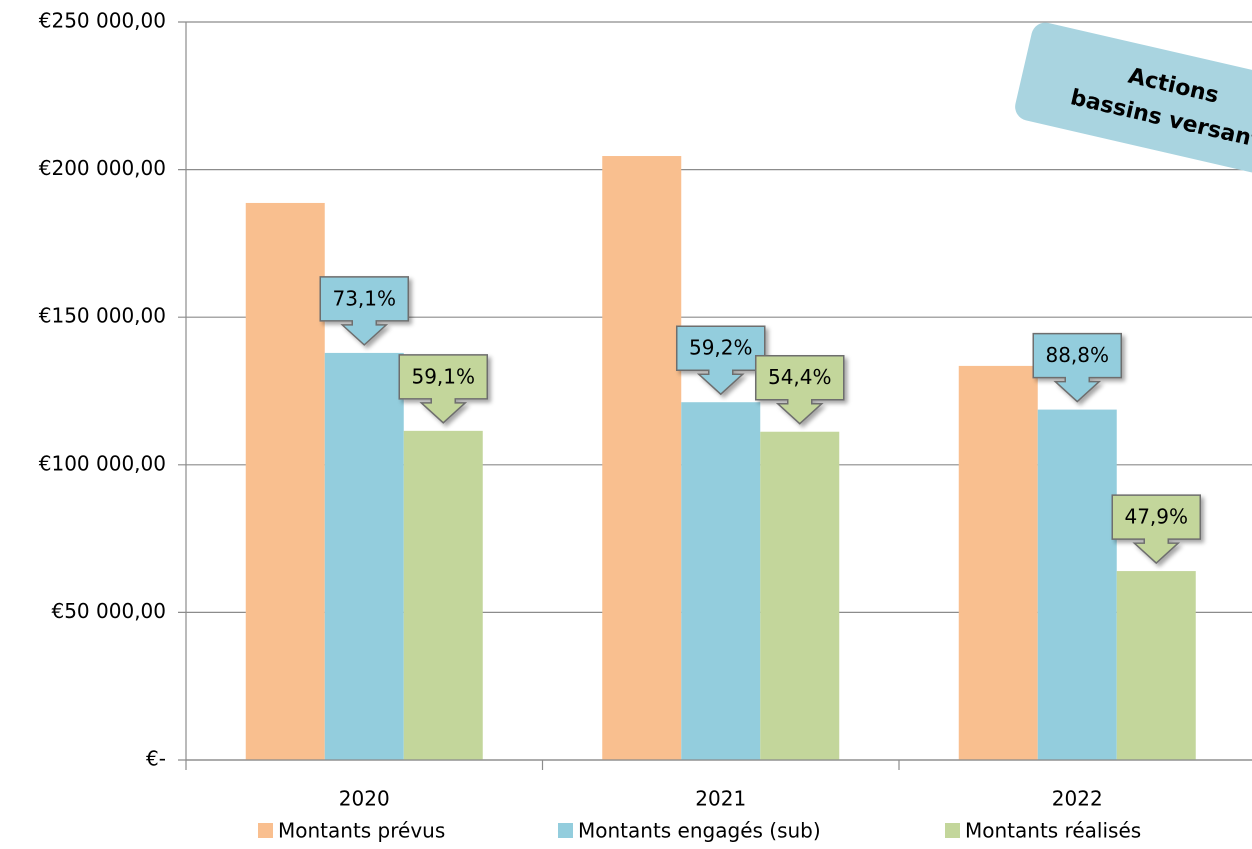 This screenshot has height=849, width=1252. What do you see at coordinates (800, 377) in the screenshot?
I see `callout-label: 54,4%` at bounding box center [800, 377].